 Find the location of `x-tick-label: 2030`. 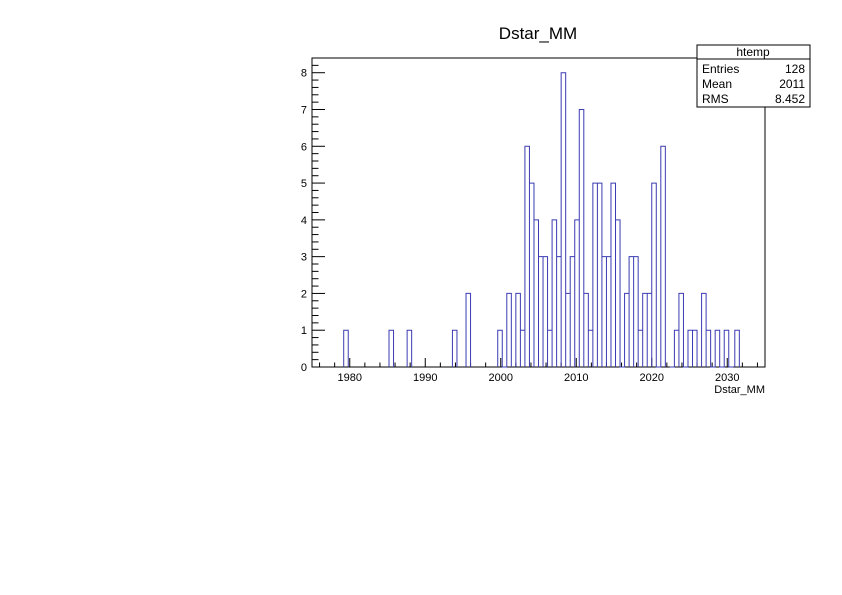

x-tick-label: 2030 is located at coordinates (727, 378).